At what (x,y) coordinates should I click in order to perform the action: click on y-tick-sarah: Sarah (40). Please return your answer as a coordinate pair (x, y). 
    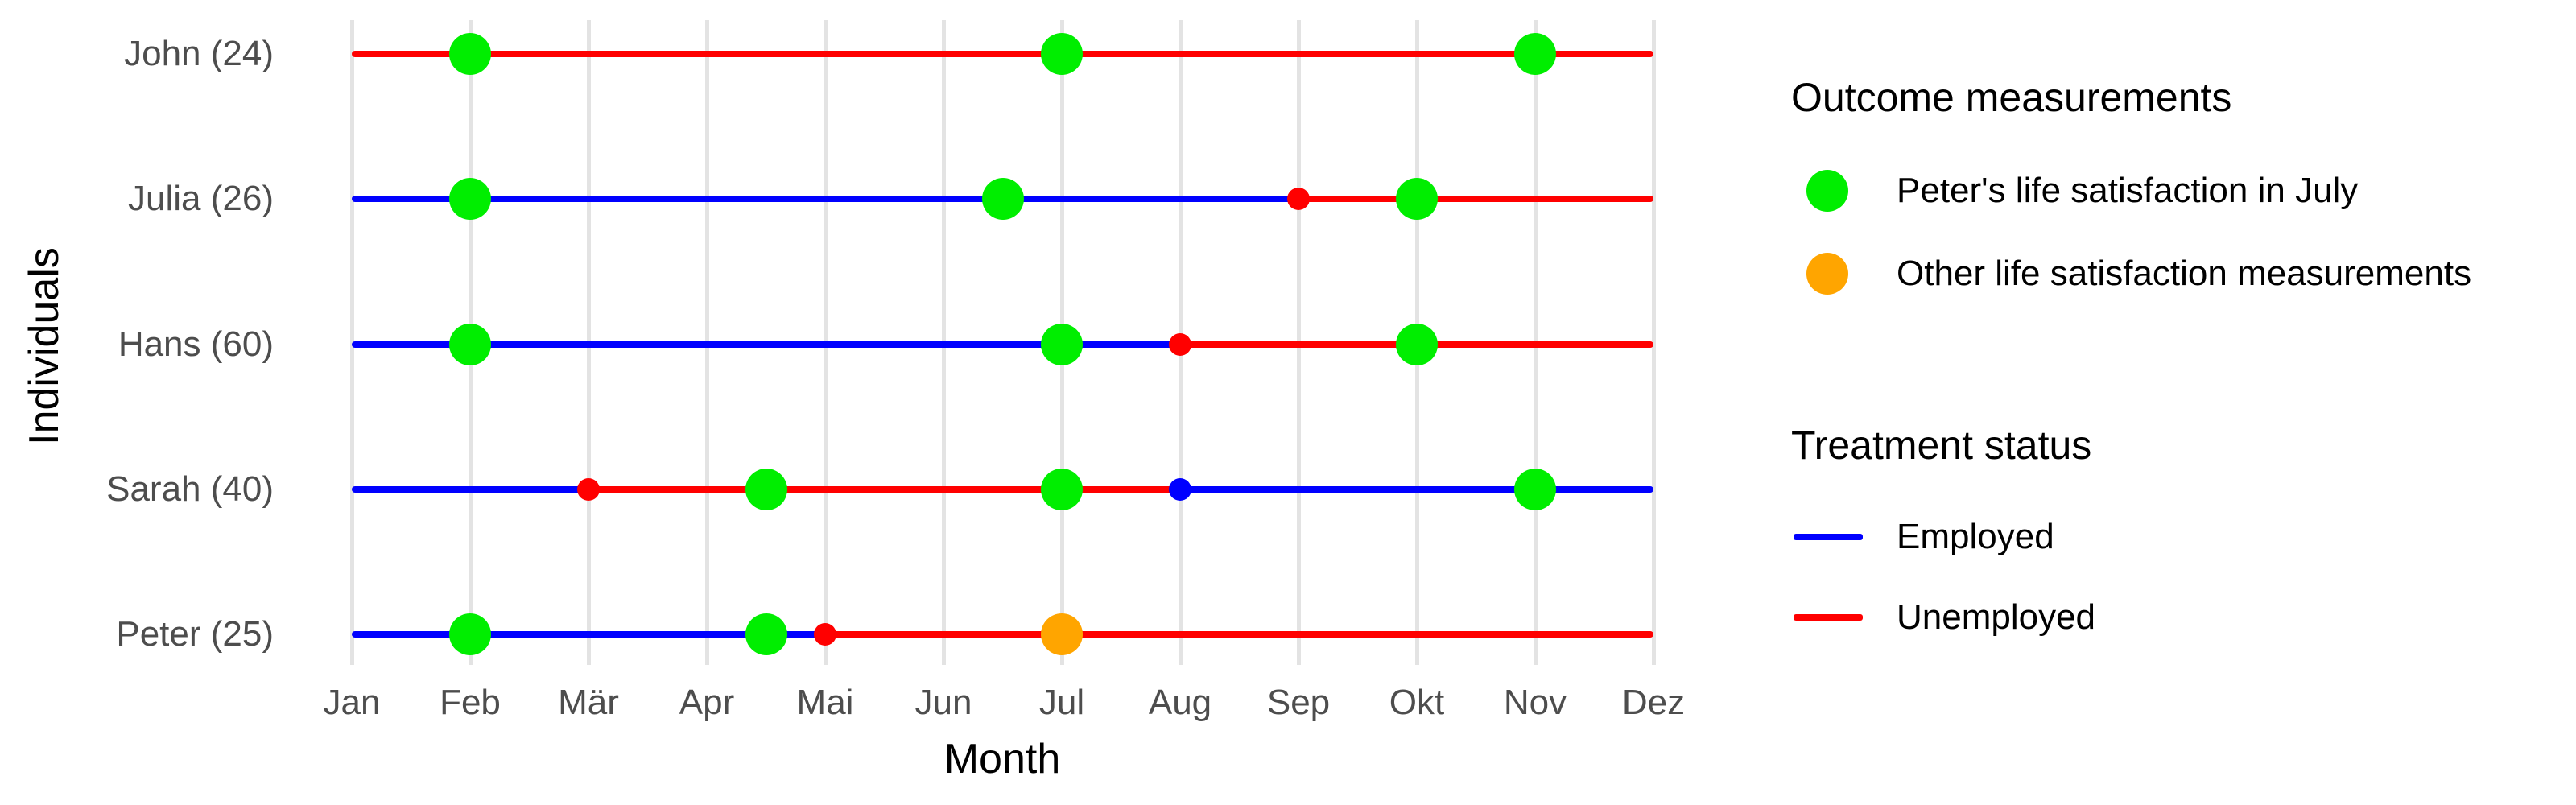
    Looking at the image, I should click on (190, 489).